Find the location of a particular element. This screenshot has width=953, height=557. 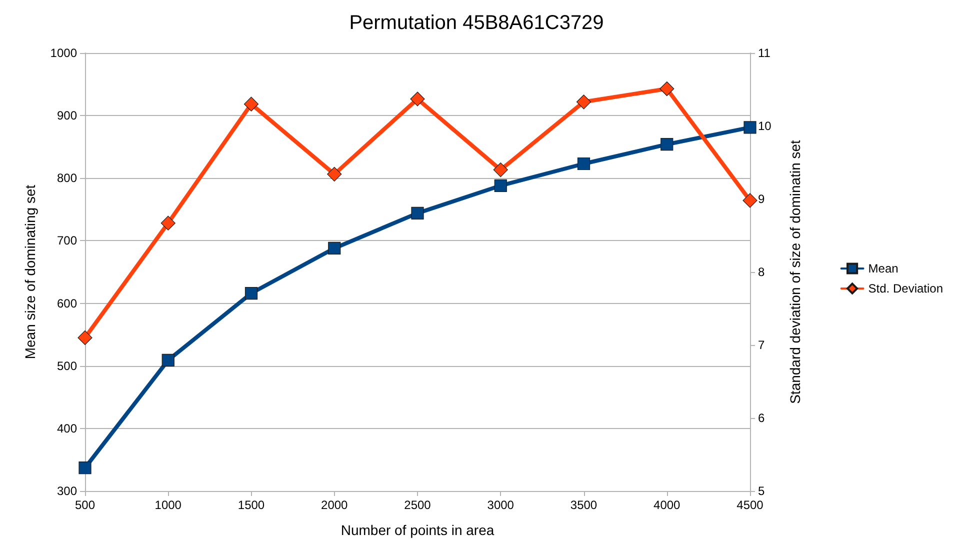

legend-label: Mean is located at coordinates (883, 269).